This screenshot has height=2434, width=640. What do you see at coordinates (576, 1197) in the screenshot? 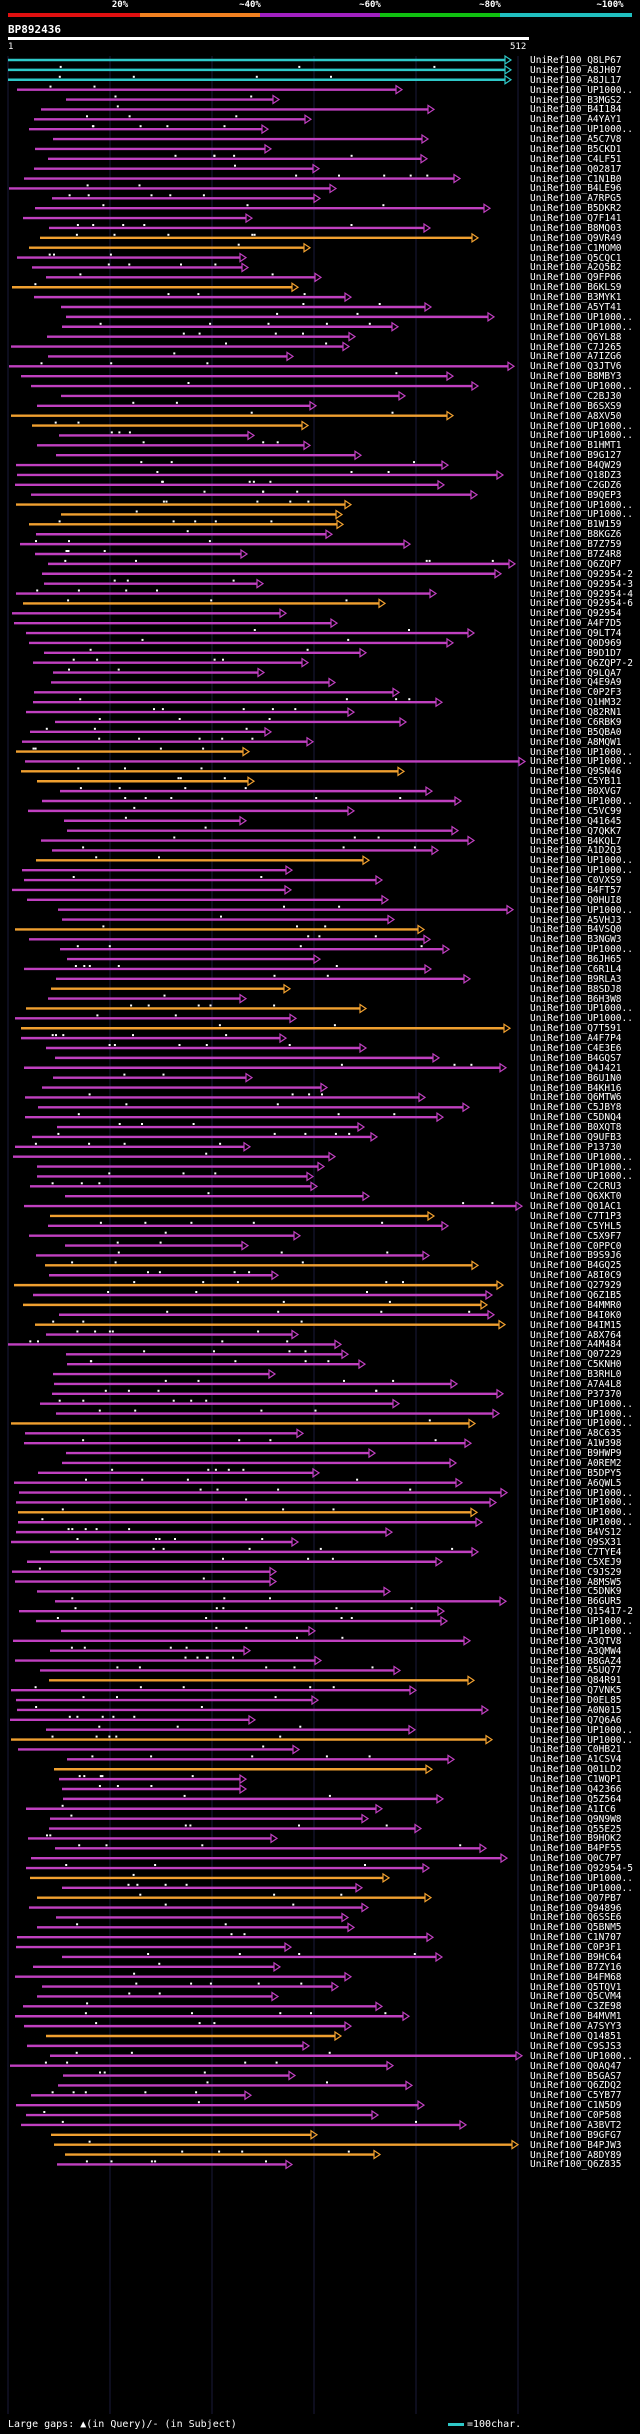
I see `hit-link: UniRef100_Q6XKT0` at bounding box center [576, 1197].